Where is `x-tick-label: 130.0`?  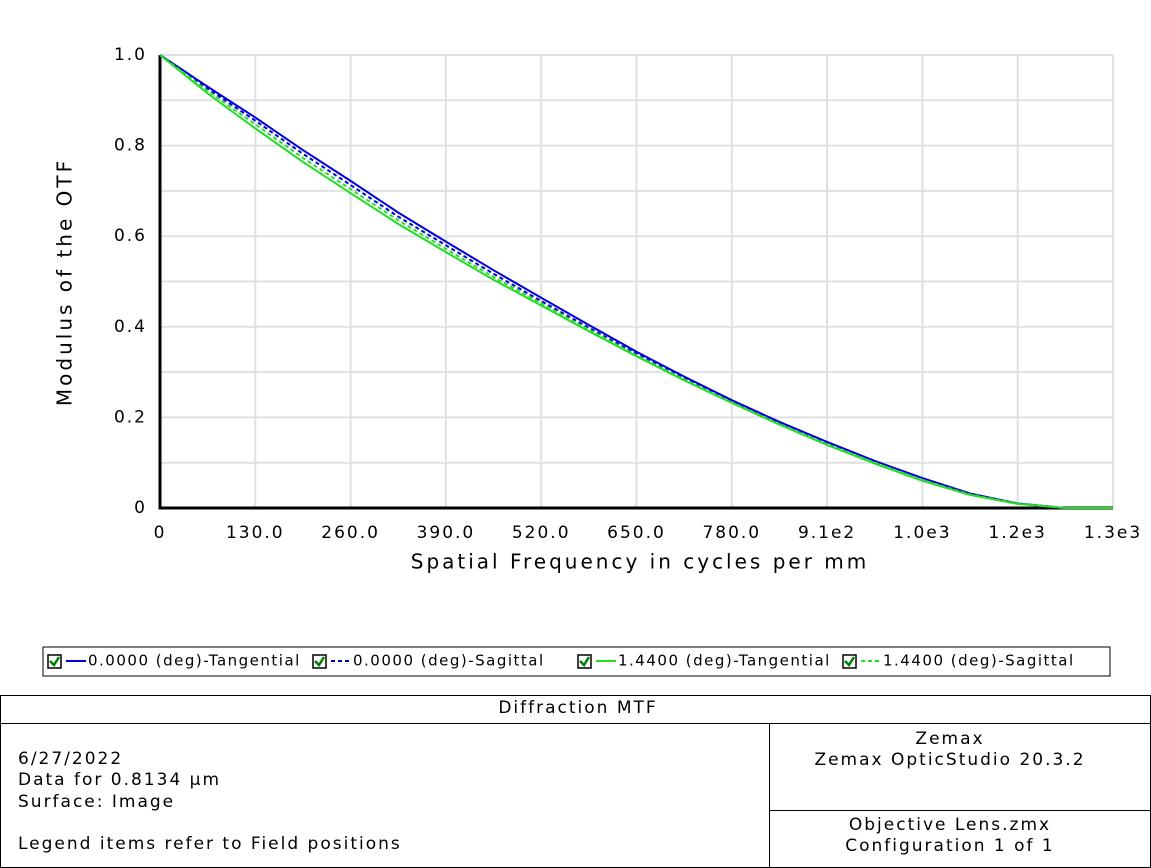 x-tick-label: 130.0 is located at coordinates (255, 533).